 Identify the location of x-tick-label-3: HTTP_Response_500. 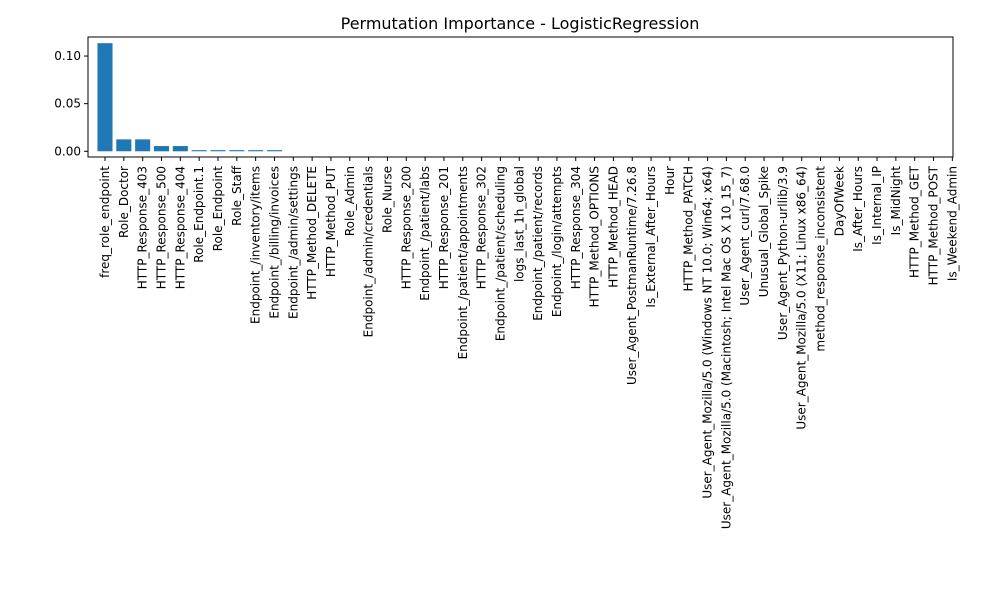
(161, 227).